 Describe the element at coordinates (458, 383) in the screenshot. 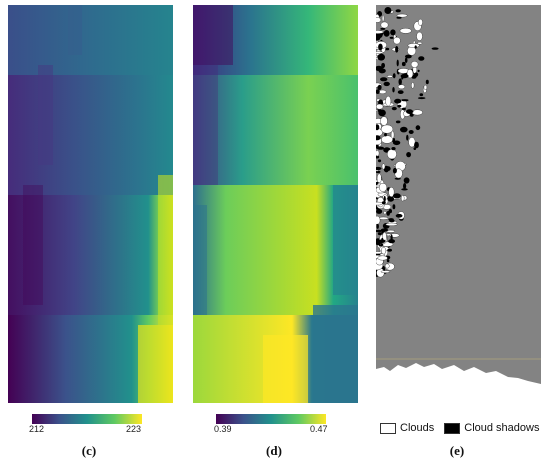

I see `cloud-region` at that location.